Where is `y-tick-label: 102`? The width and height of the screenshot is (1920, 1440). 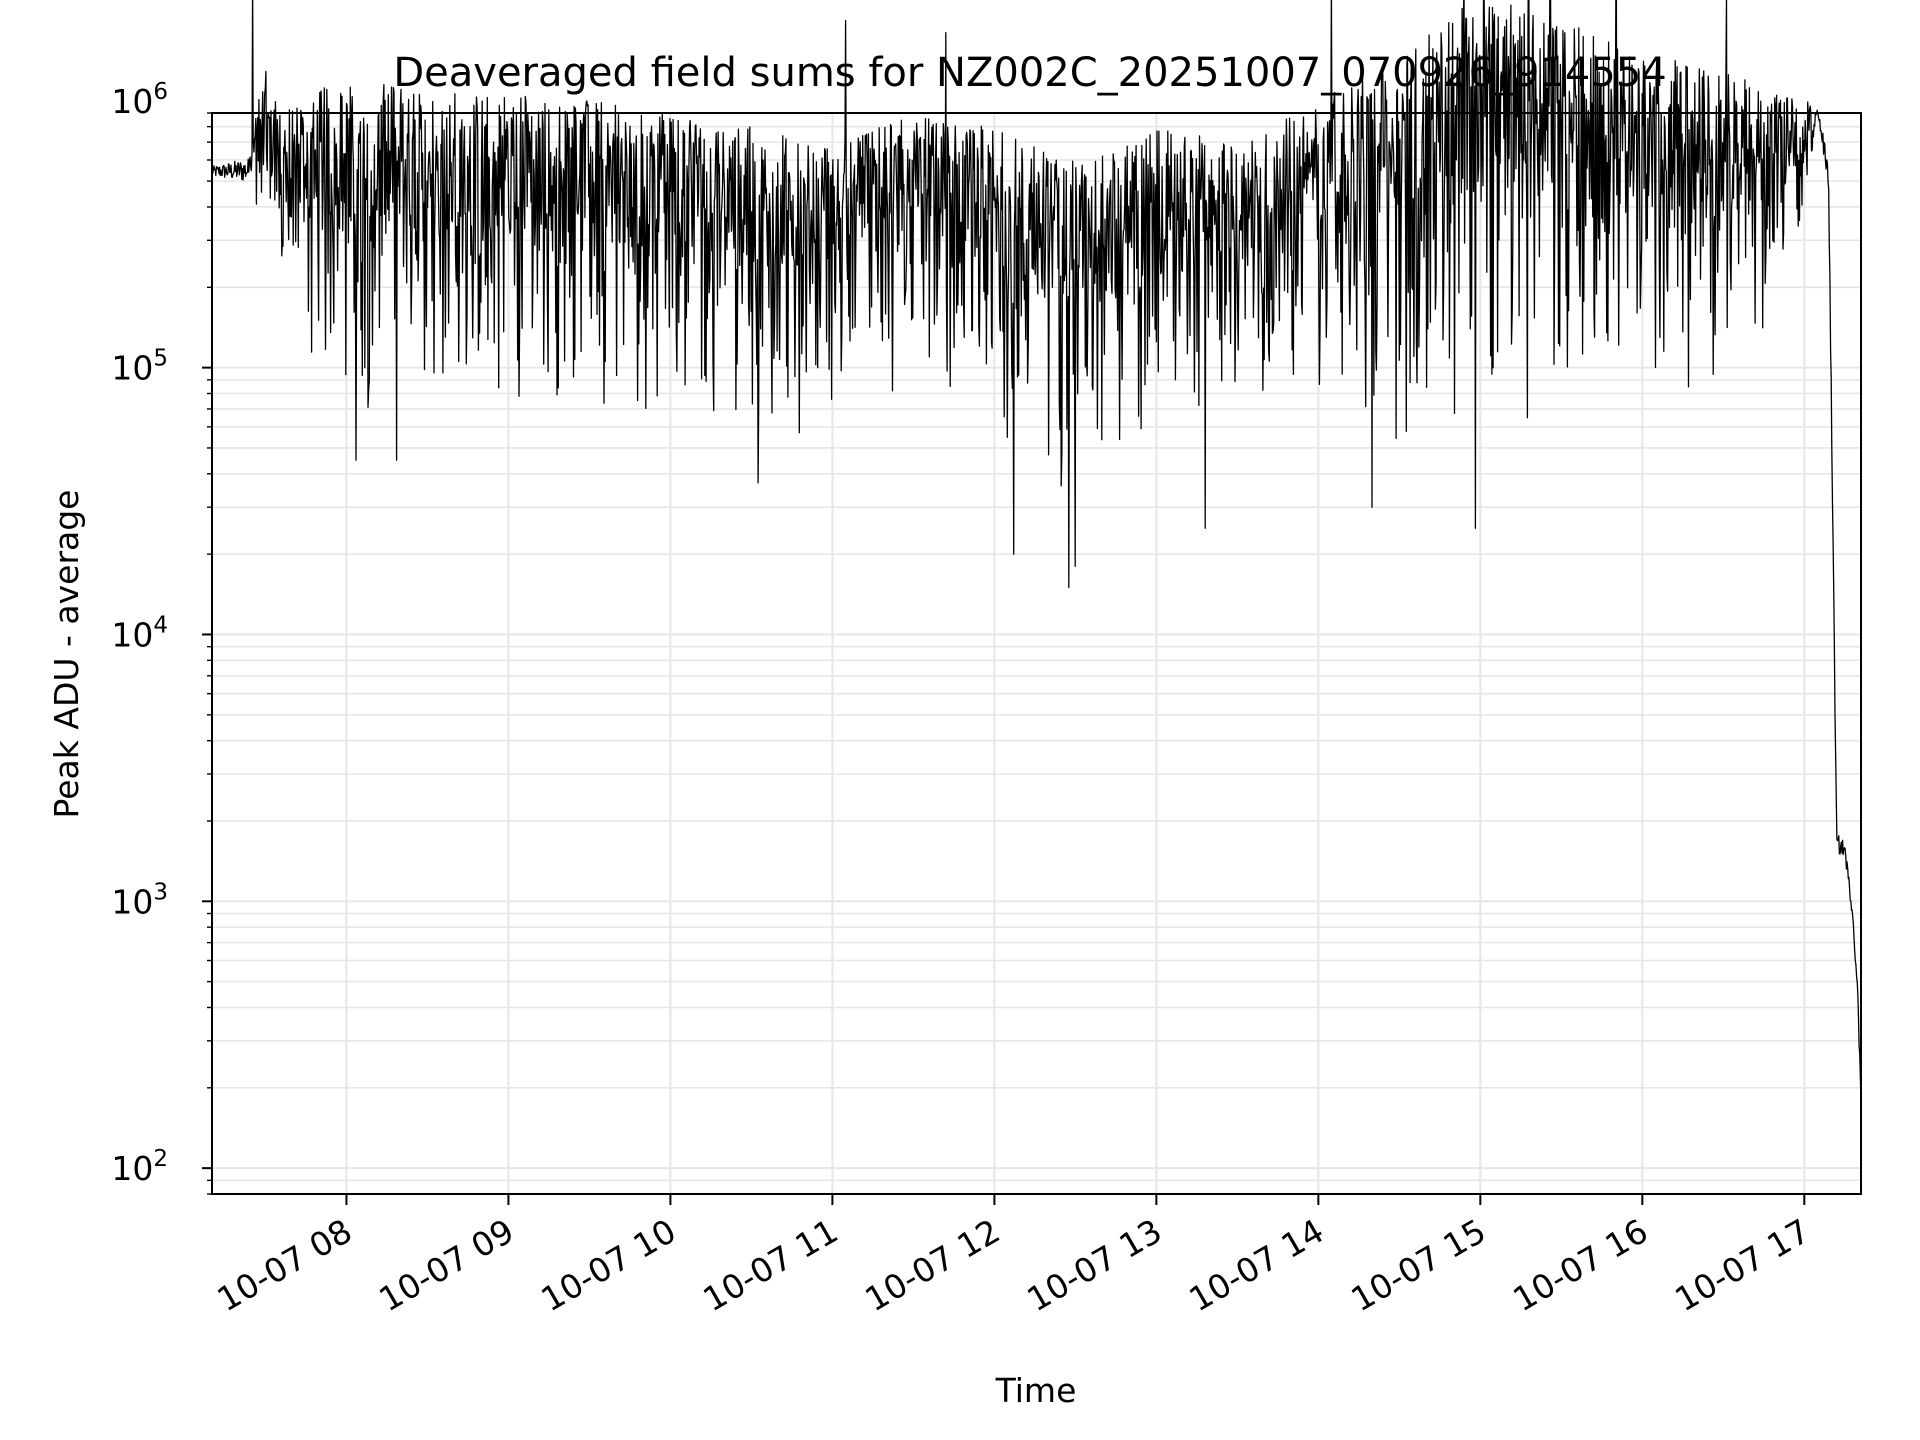 y-tick-label: 102 is located at coordinates (139, 1167).